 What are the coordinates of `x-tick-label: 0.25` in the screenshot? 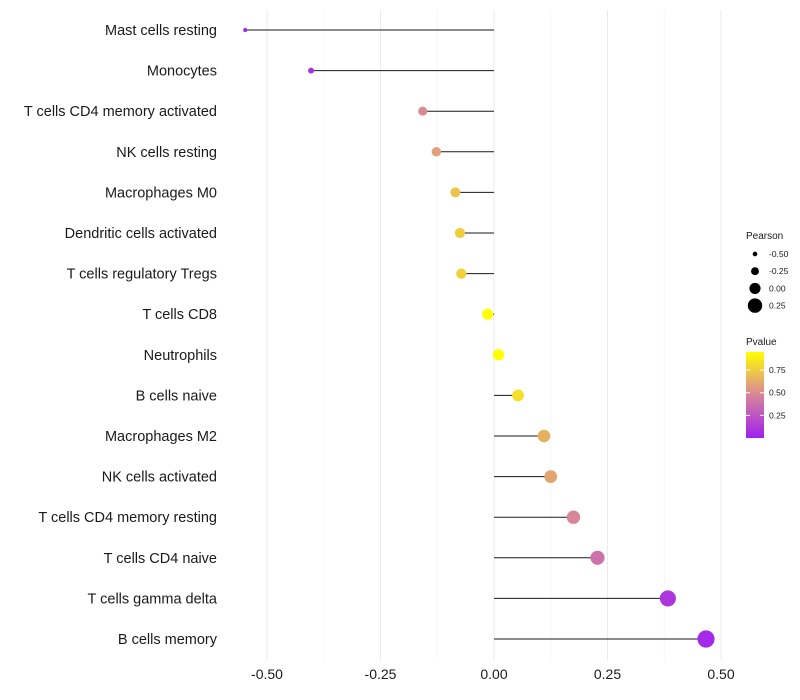 It's located at (607, 674).